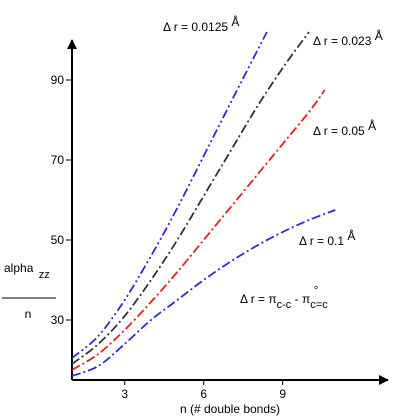 This screenshot has width=420, height=420. What do you see at coordinates (19, 268) in the screenshot?
I see `y-axis-title-top: alpha` at bounding box center [19, 268].